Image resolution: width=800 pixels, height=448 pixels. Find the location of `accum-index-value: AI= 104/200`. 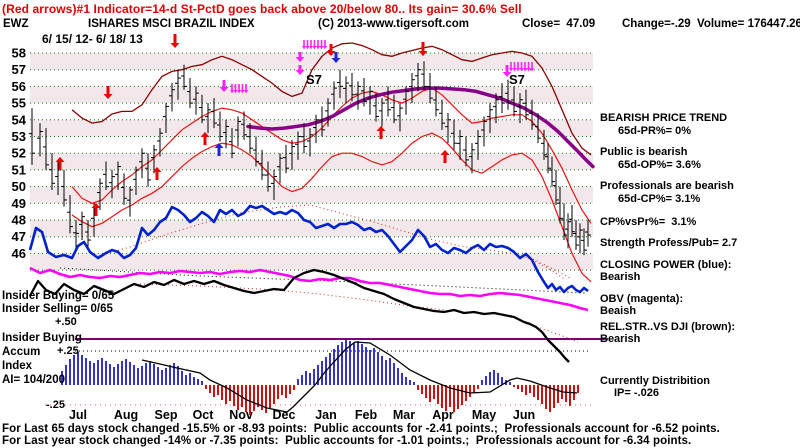

accum-index-value: AI= 104/200 is located at coordinates (33, 380).